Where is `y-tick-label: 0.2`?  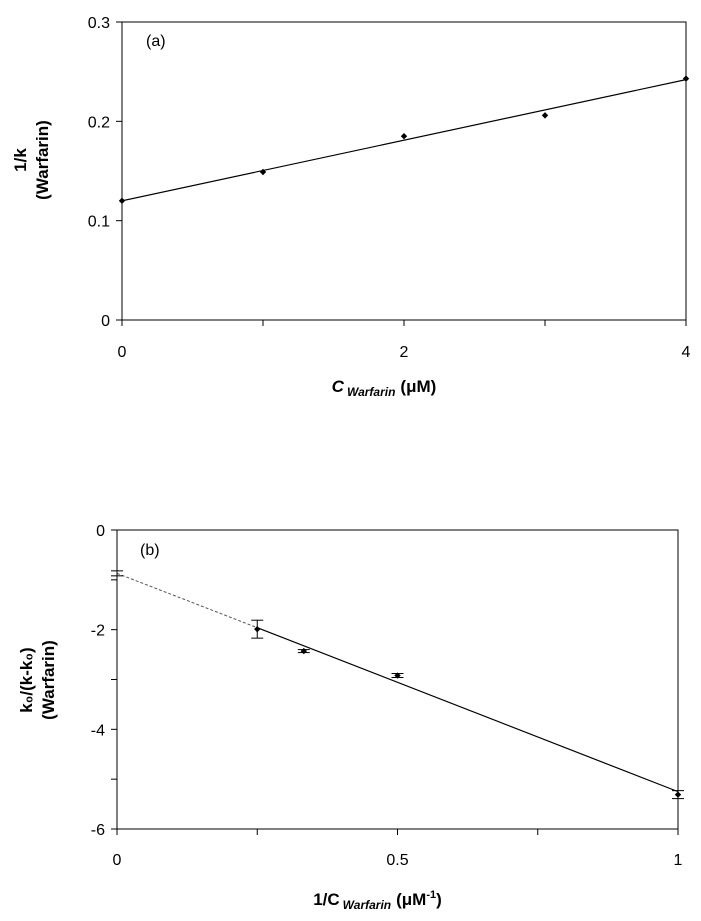 y-tick-label: 0.2 is located at coordinates (99, 122).